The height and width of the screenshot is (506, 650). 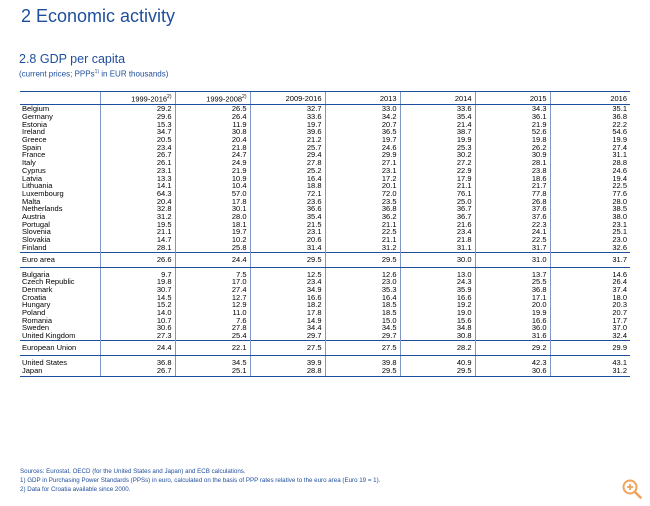 What do you see at coordinates (589, 305) in the screenshot?
I see `value-cell: 20.3` at bounding box center [589, 305].